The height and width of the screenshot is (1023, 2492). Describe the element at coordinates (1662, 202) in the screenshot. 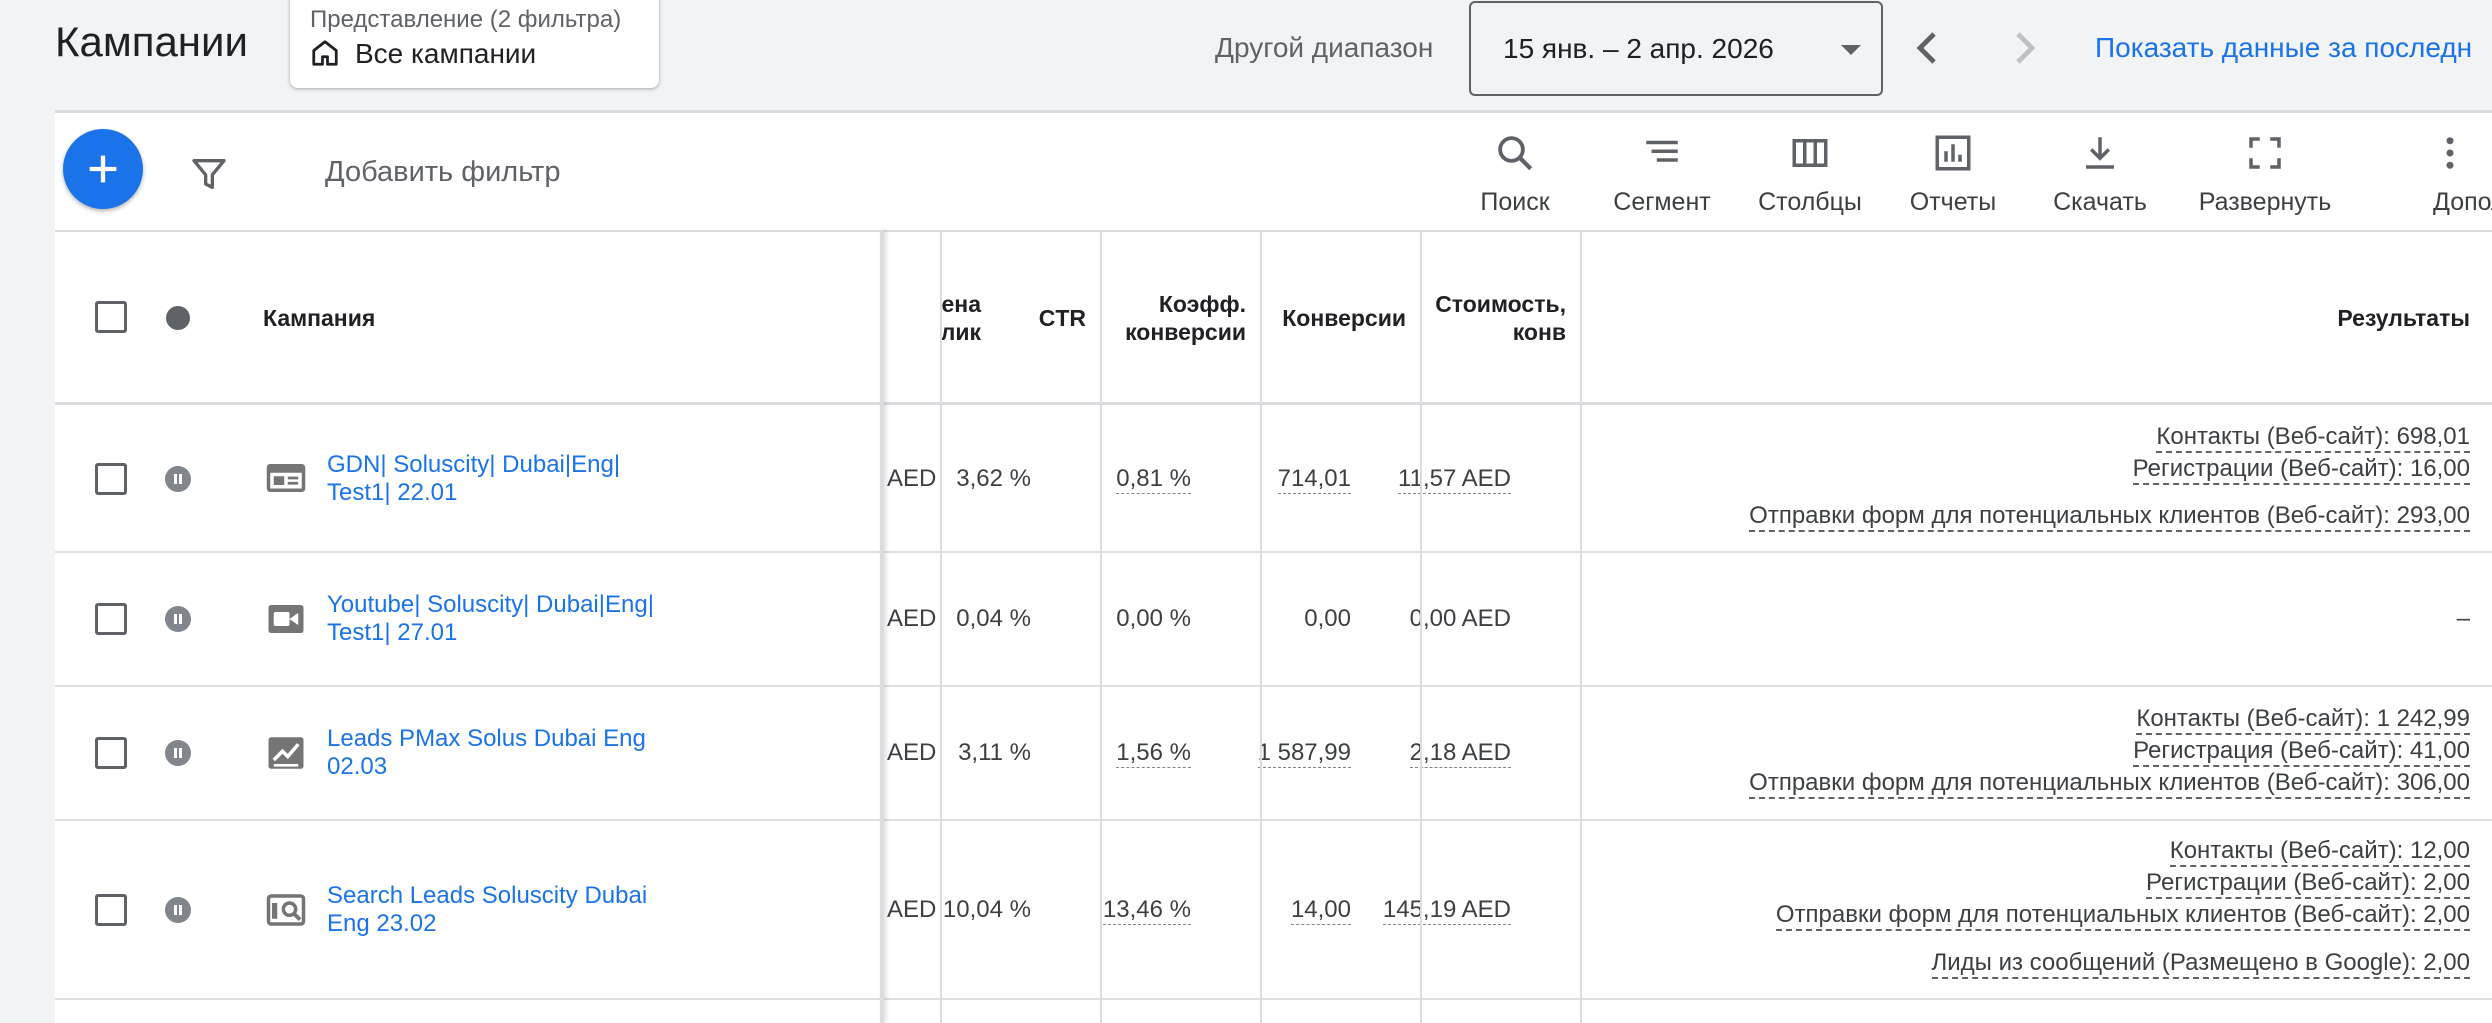

I see `segment-tool-label: Сегмент` at that location.